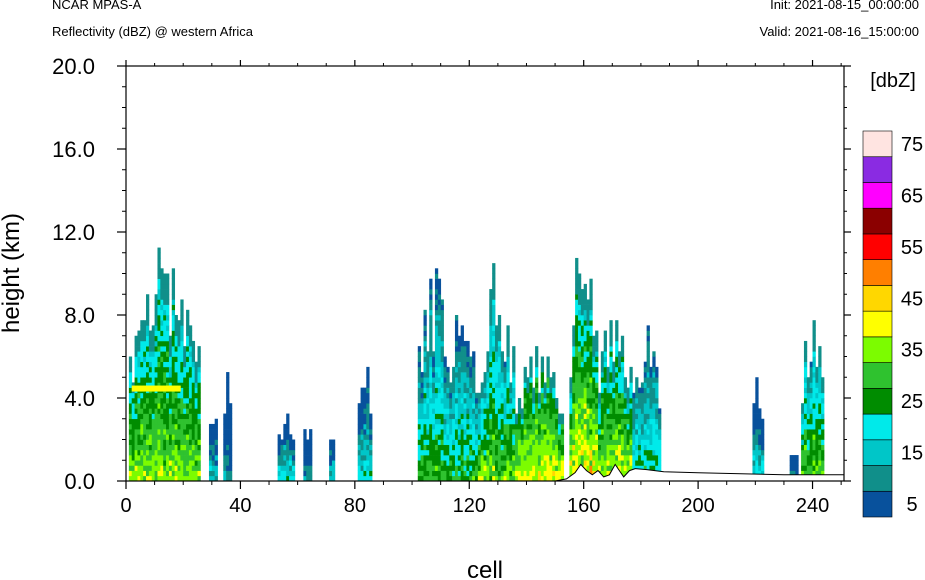 Image resolution: width=925 pixels, height=580 pixels. What do you see at coordinates (839, 31) in the screenshot?
I see `valid-time: Valid: 2021-08-16_15:00:00` at bounding box center [839, 31].